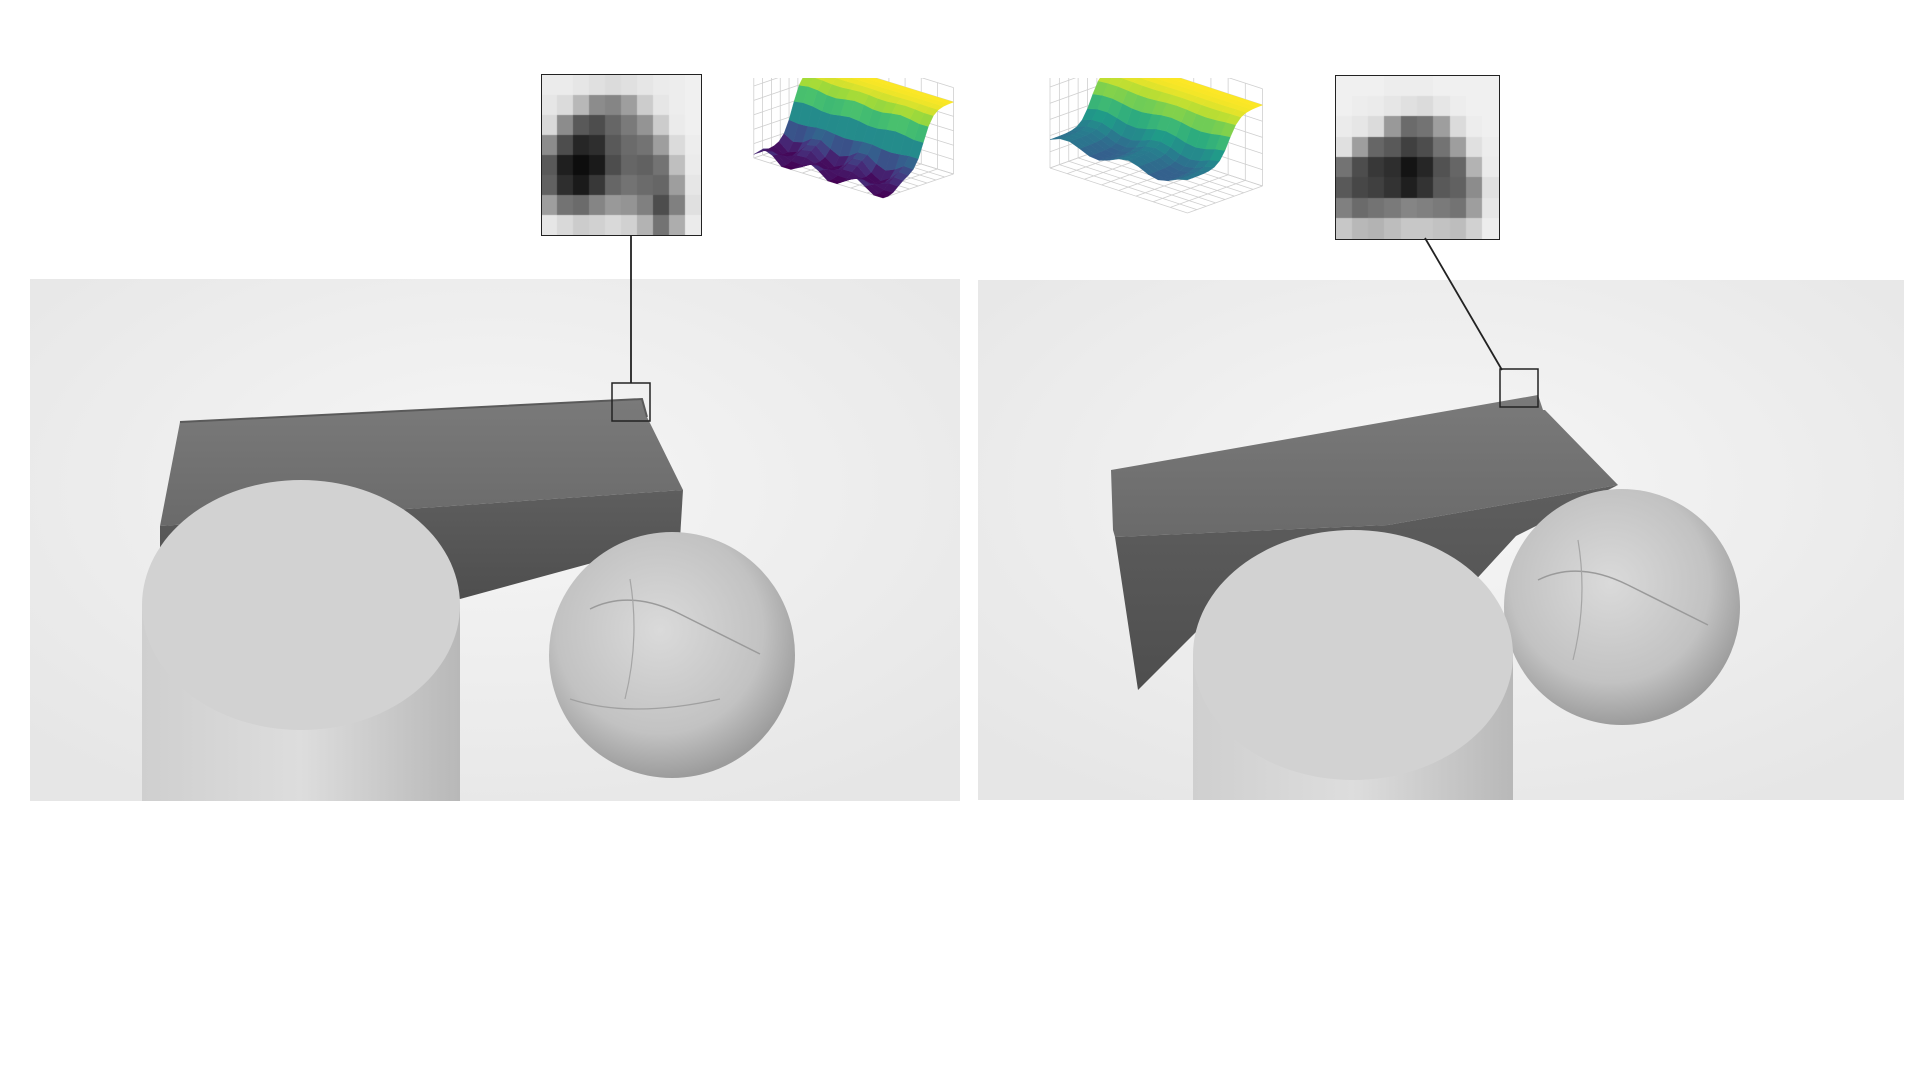  What do you see at coordinates (852, 142) in the screenshot?
I see `left-surface-plot` at bounding box center [852, 142].